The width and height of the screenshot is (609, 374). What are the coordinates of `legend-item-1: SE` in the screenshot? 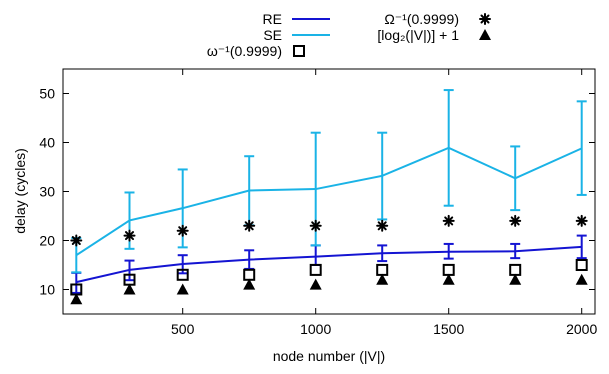 It's located at (296, 35).